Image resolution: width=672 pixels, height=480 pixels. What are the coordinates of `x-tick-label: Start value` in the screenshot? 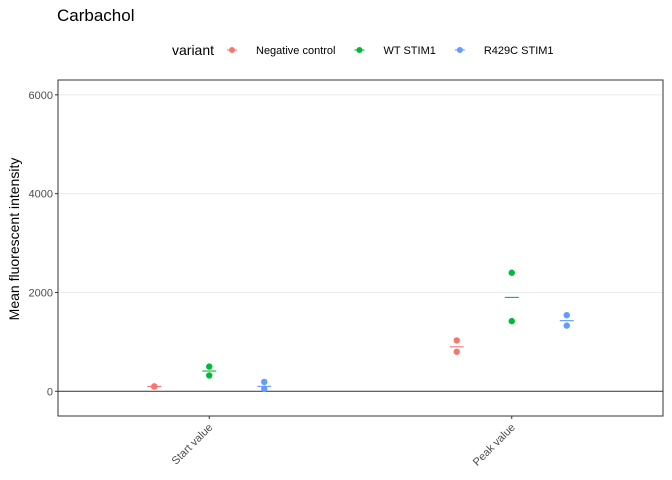 It's located at (193, 445).